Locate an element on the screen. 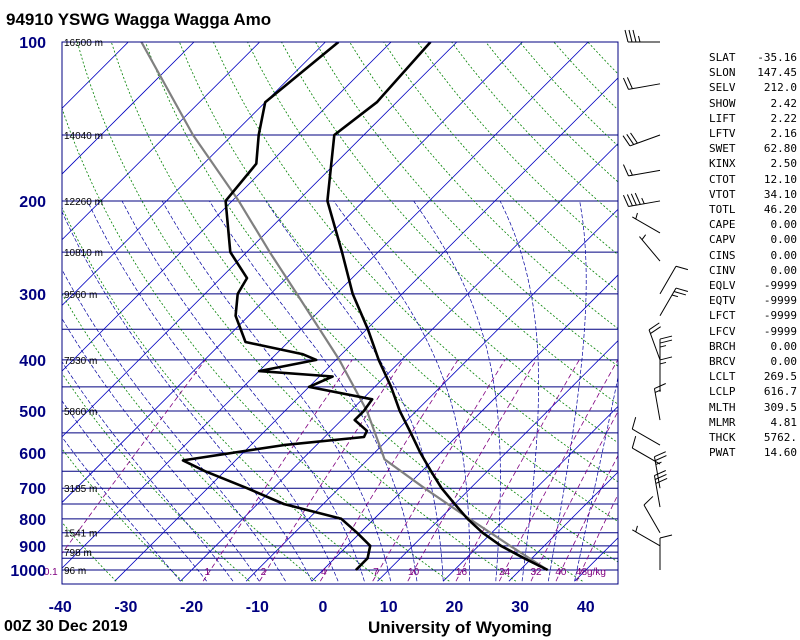  stat-row: PWAT 14.60 is located at coordinates (753, 452).